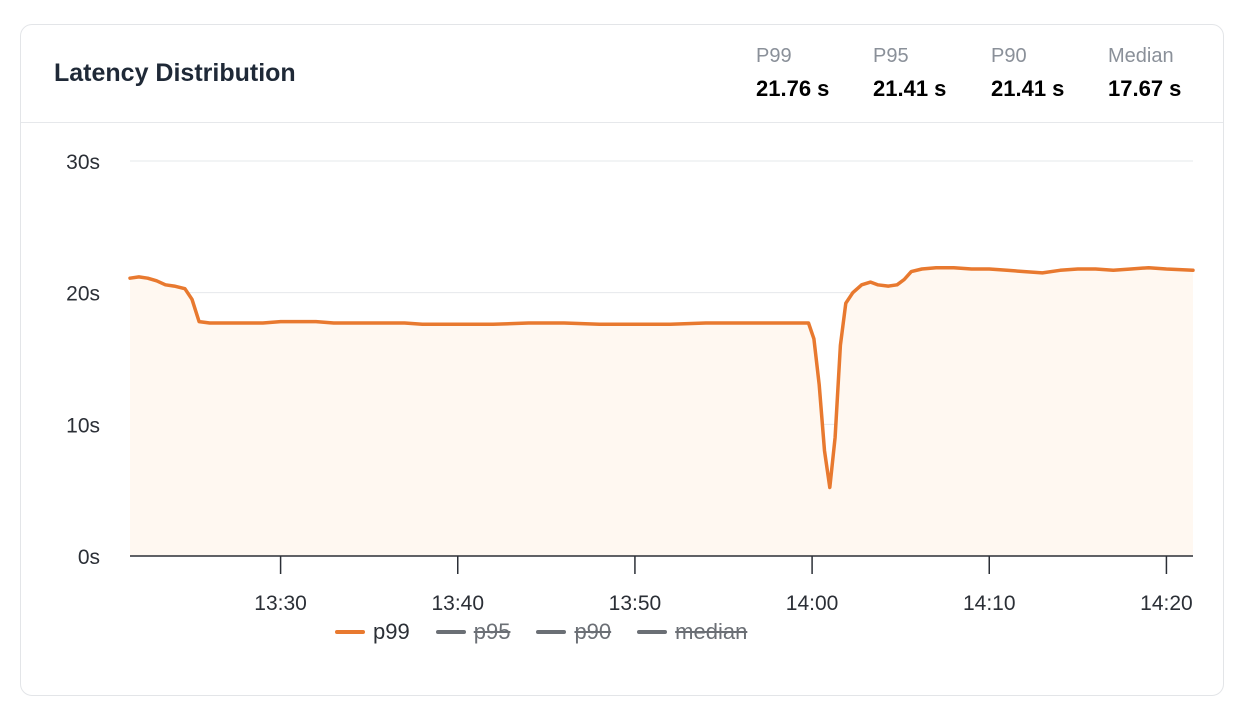 This screenshot has width=1244, height=724. Describe the element at coordinates (175, 73) in the screenshot. I see `card-title: Latency Distribution` at that location.